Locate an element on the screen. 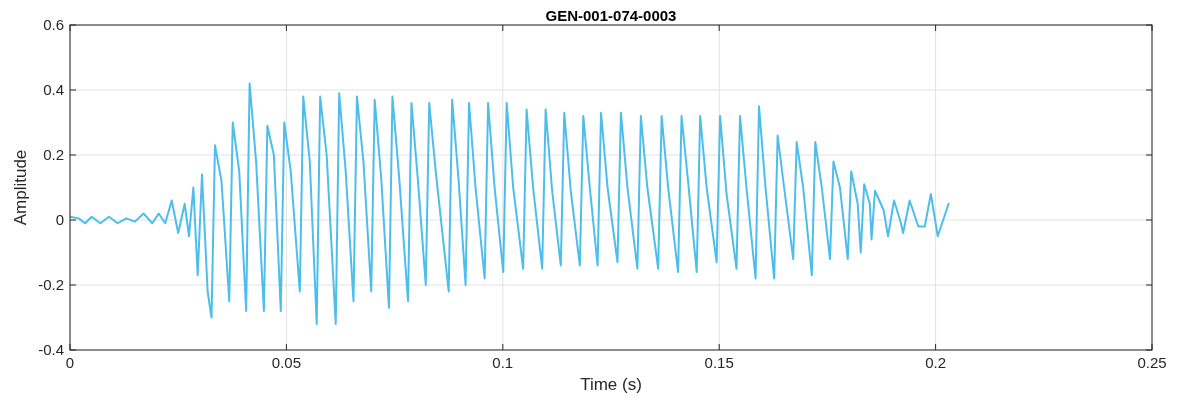 The height and width of the screenshot is (404, 1182). y-tick-label: -0.2 is located at coordinates (51, 284).